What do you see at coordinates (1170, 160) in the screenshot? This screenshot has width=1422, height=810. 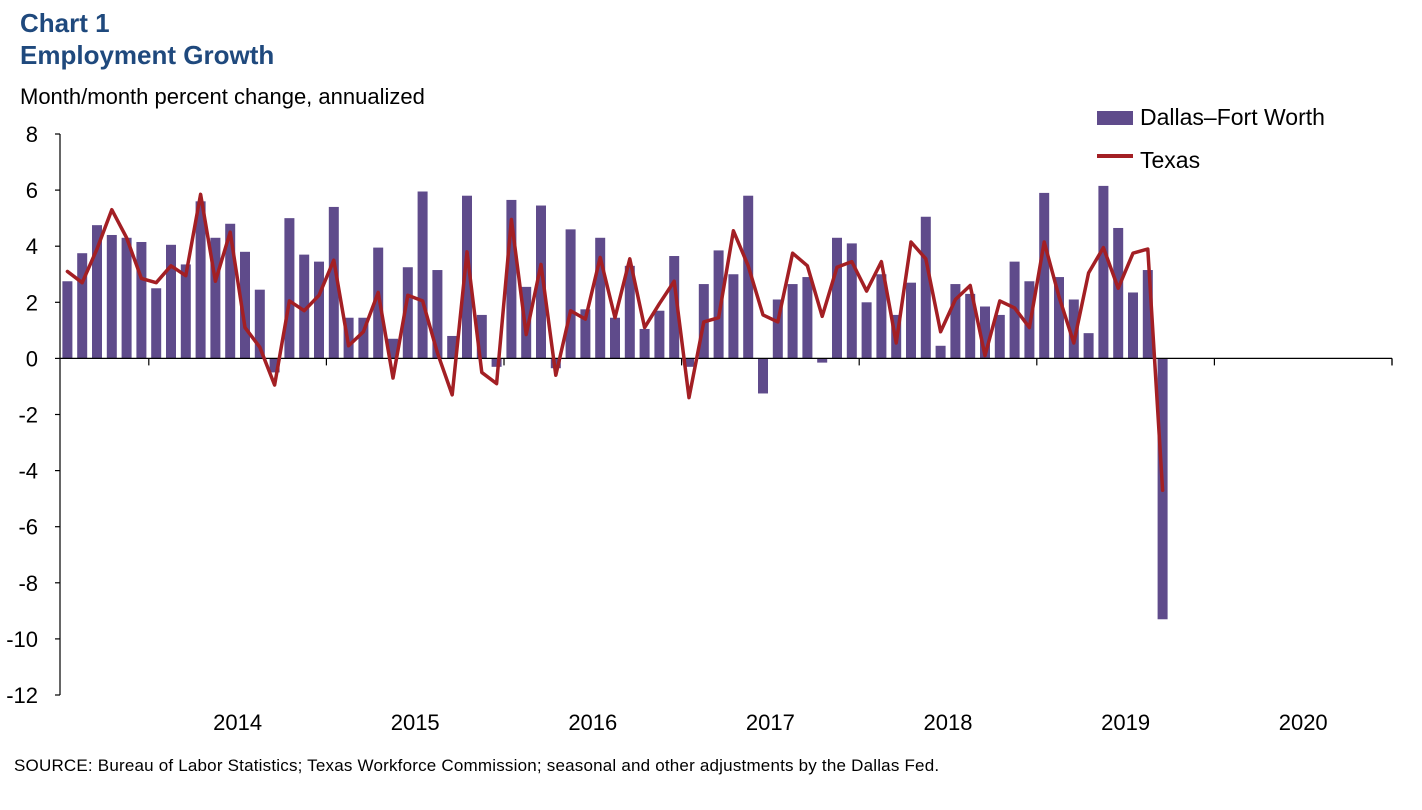 I see `legend-texas-label: Texas` at bounding box center [1170, 160].